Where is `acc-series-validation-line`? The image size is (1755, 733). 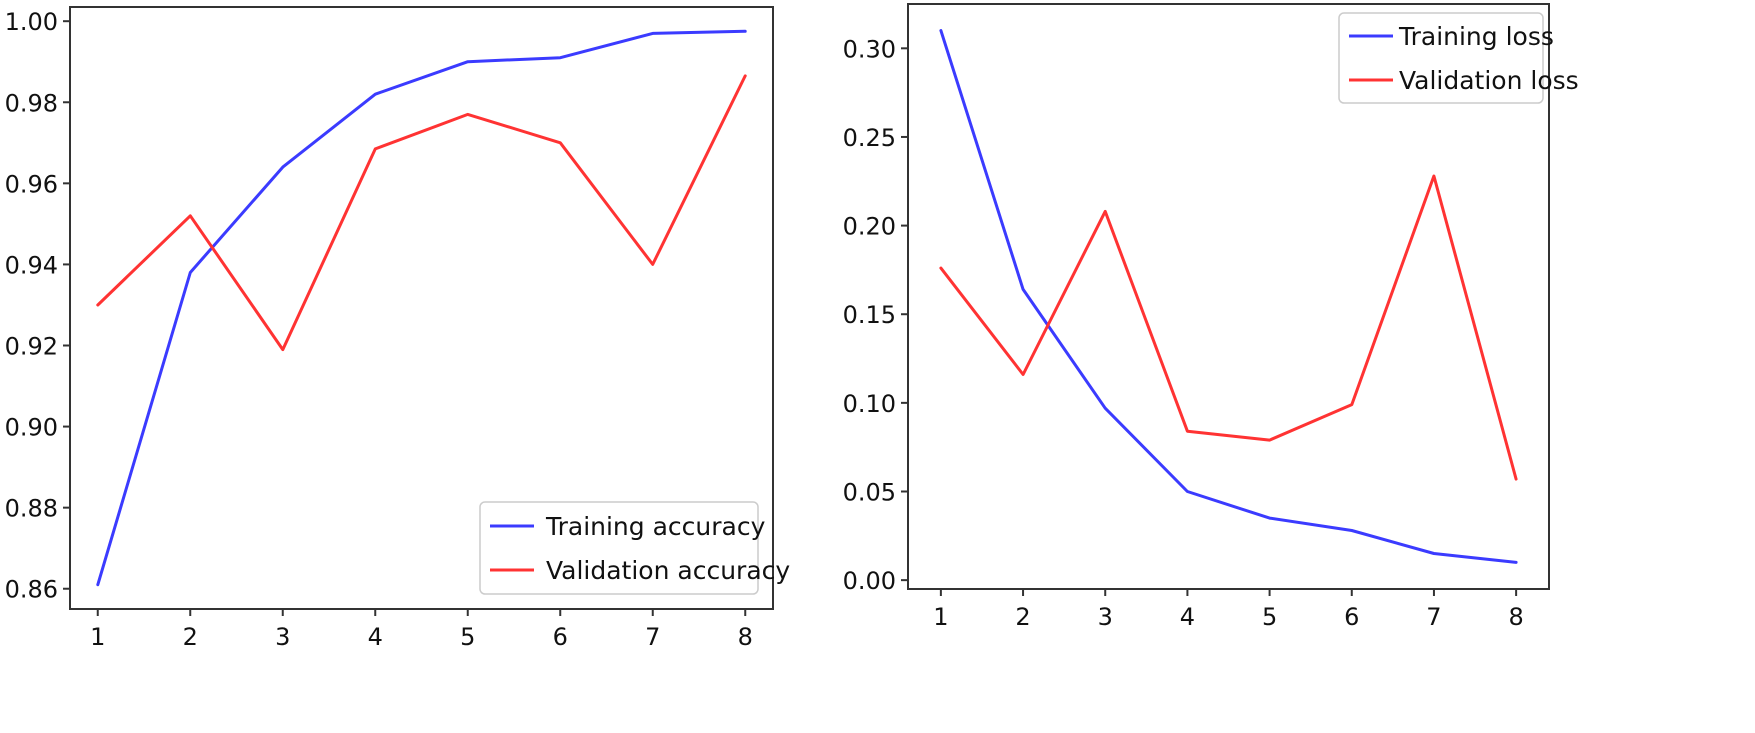
acc-series-validation-line is located at coordinates (421, 213).